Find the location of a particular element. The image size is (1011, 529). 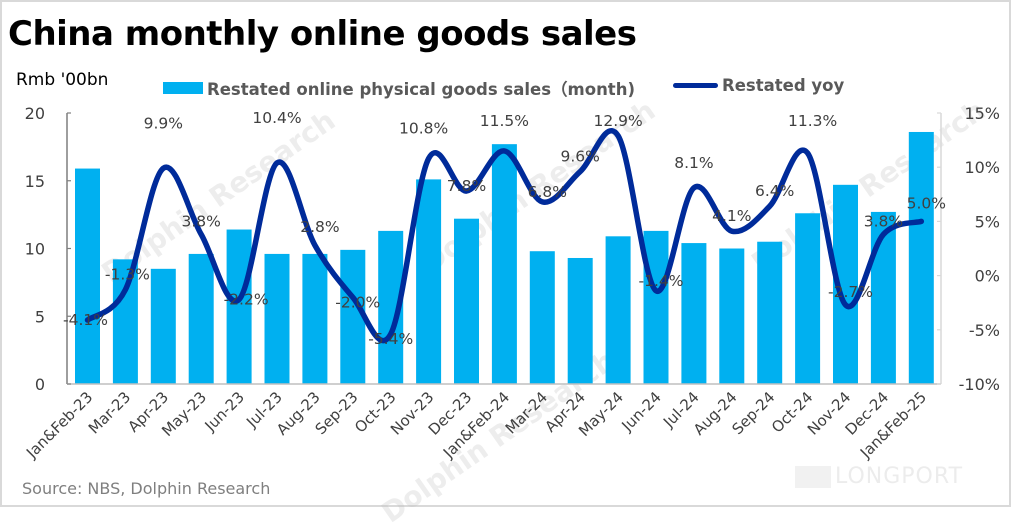

left-axis-tick-label: 0 is located at coordinates (40, 384).